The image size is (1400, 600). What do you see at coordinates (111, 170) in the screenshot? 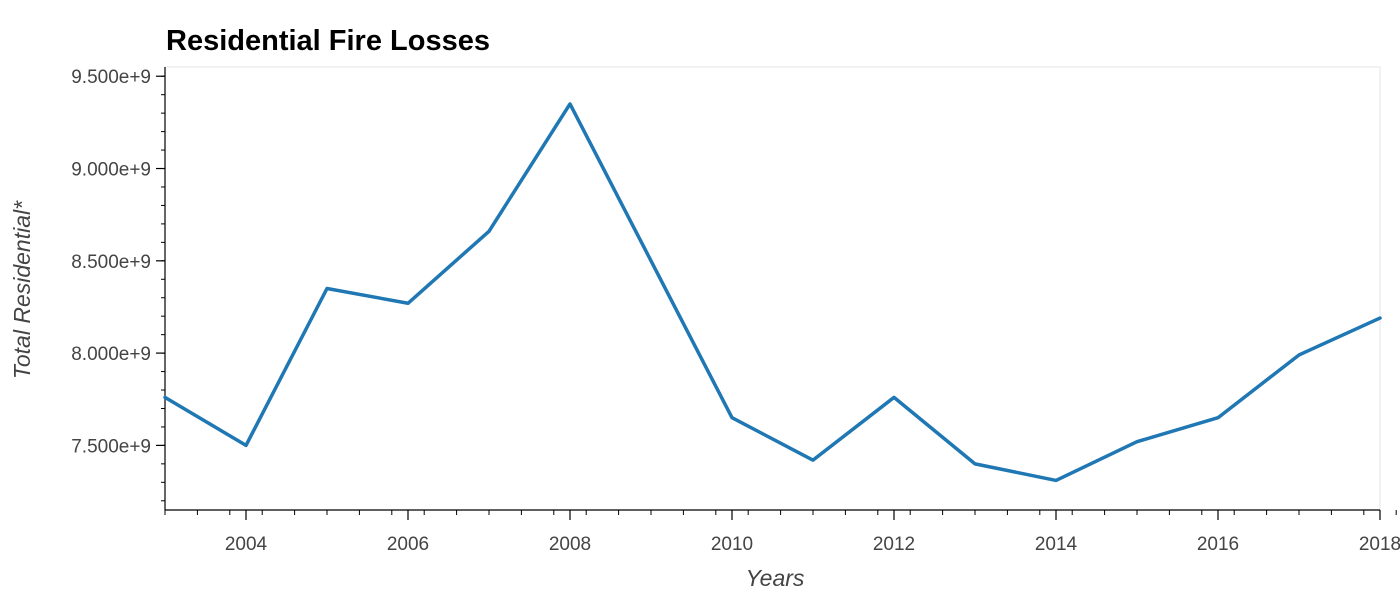
I see `y-tick-label: 9.000e+9` at bounding box center [111, 170].